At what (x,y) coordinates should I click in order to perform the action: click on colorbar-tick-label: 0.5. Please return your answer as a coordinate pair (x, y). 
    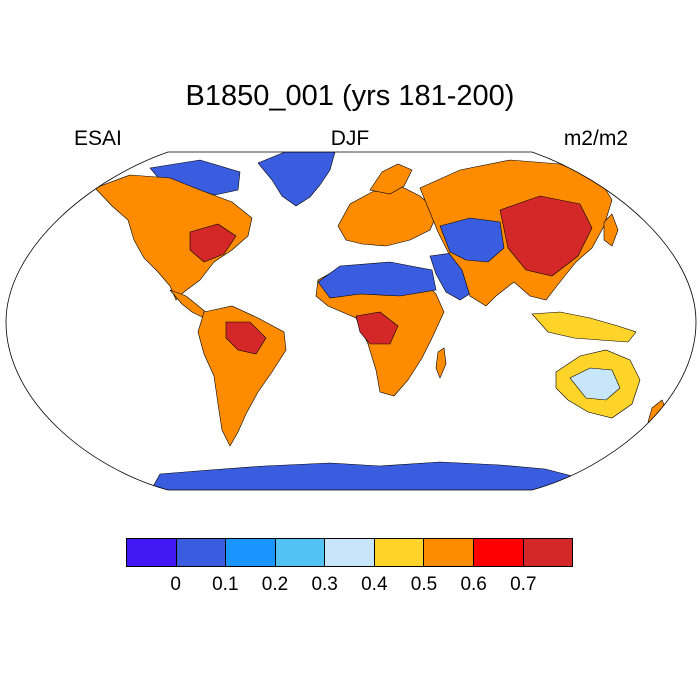
    Looking at the image, I should click on (424, 584).